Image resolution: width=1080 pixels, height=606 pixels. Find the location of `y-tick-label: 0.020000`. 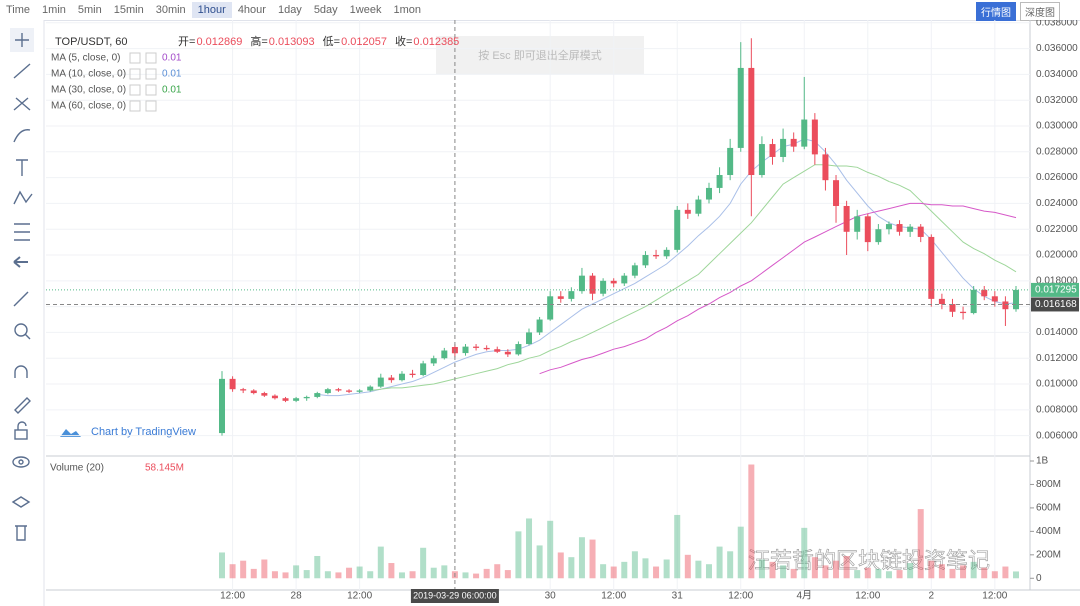

y-tick-label: 0.020000 is located at coordinates (1057, 255).